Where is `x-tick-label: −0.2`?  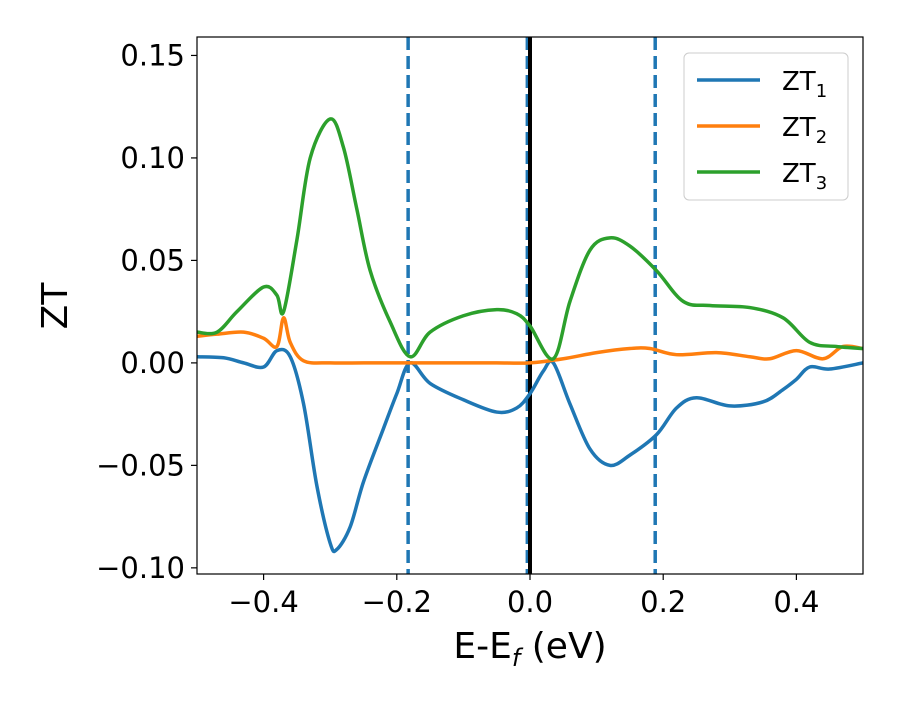 x-tick-label: −0.2 is located at coordinates (397, 602).